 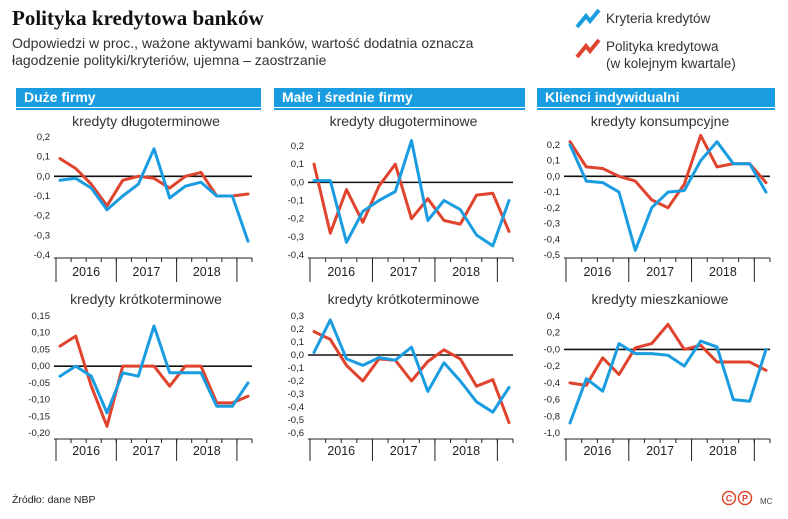 What do you see at coordinates (297, 316) in the screenshot?
I see `y-tick-label: 0,3` at bounding box center [297, 316].